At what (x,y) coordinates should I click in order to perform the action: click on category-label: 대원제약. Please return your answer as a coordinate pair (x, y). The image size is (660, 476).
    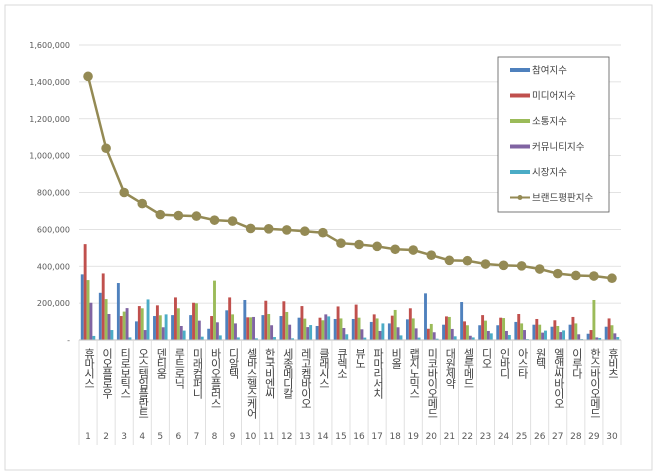
    Looking at the image, I should click on (450, 369).